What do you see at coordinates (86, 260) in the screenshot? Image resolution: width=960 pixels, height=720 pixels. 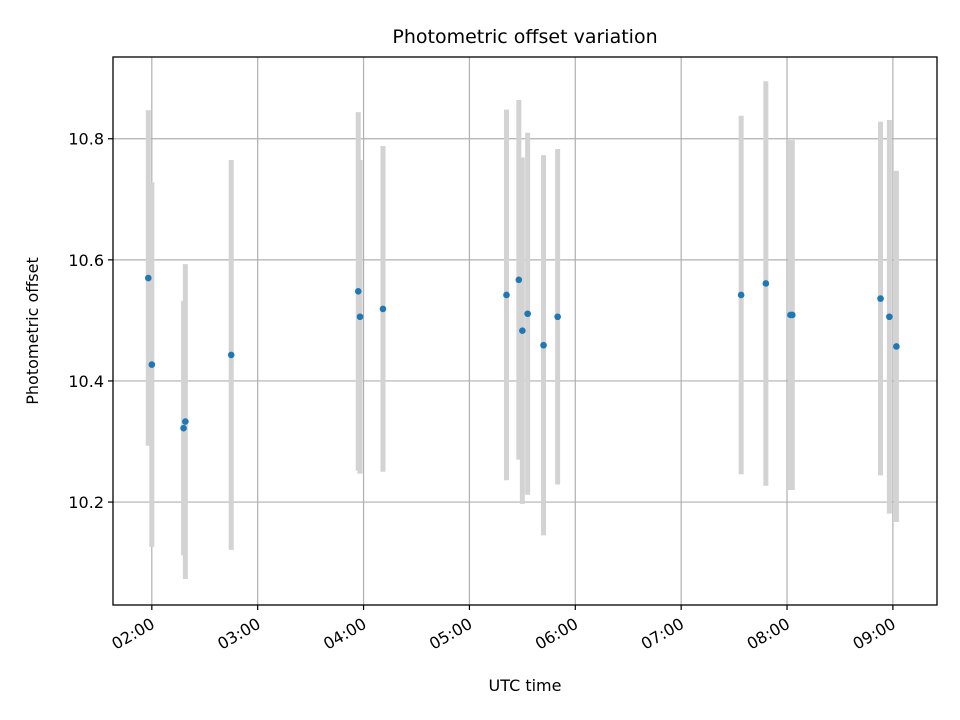 I see `y-tick-label: 10.6` at bounding box center [86, 260].